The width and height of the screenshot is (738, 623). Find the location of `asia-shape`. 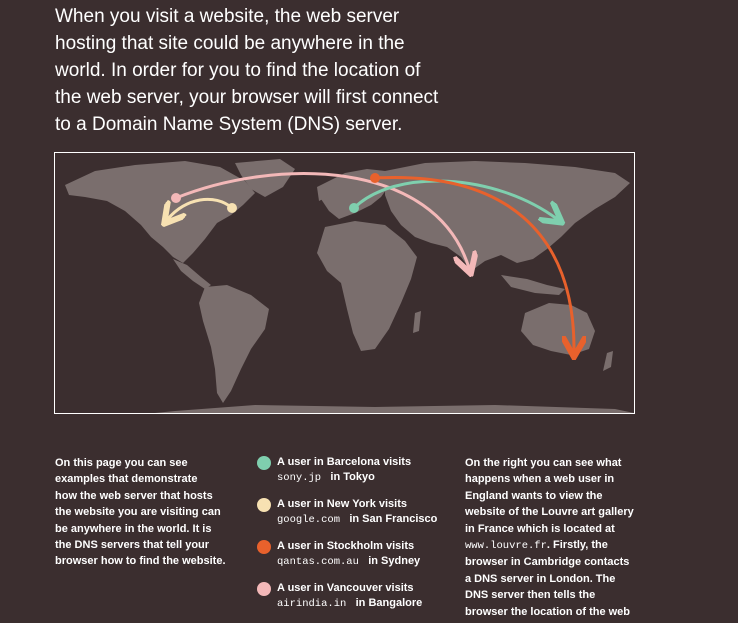

asia-shape is located at coordinates (507, 216).